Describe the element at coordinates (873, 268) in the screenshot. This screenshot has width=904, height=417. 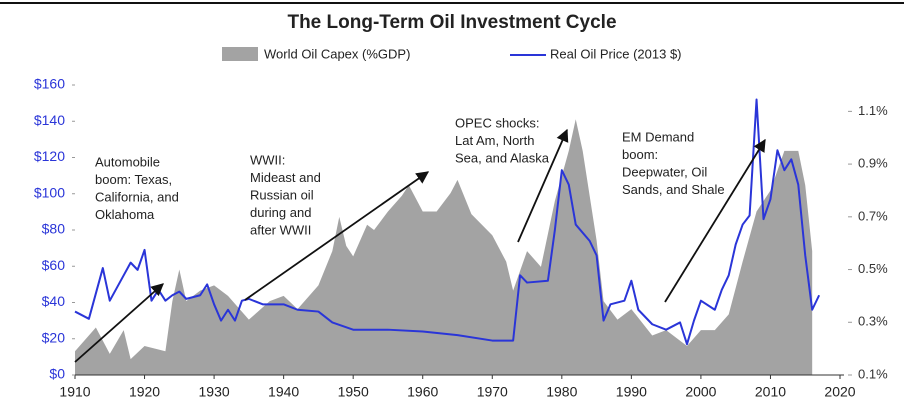
I see `y2-tick-label: 0.5%` at that location.